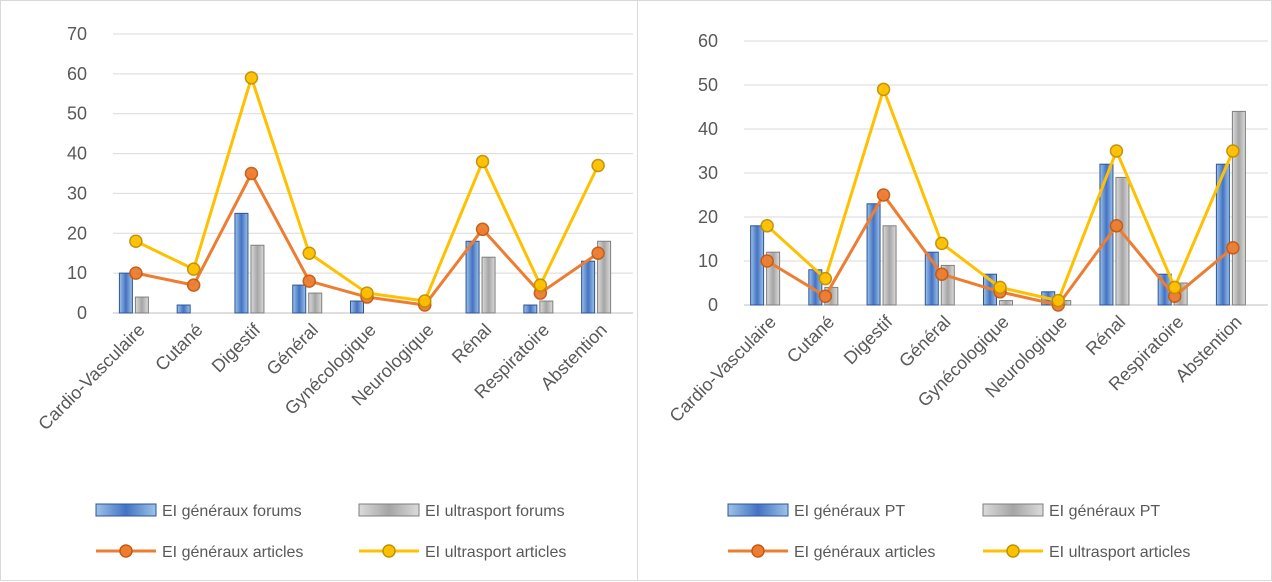 Image resolution: width=1272 pixels, height=582 pixels. What do you see at coordinates (241, 263) in the screenshot?
I see `bar-ei-generaux-forums-digestif` at bounding box center [241, 263].